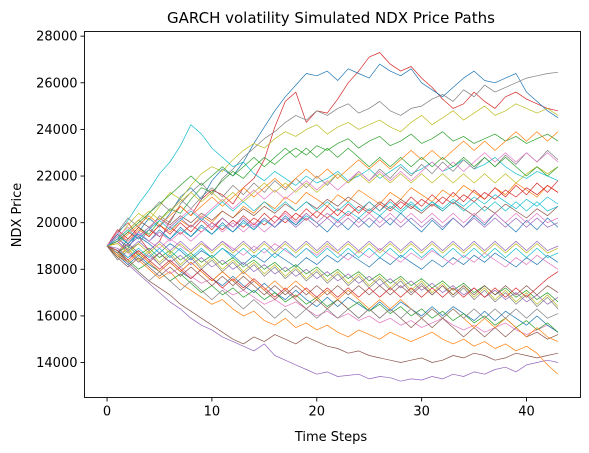 The height and width of the screenshot is (453, 589). Describe the element at coordinates (56, 316) in the screenshot. I see `y-tick-label: 16000` at that location.